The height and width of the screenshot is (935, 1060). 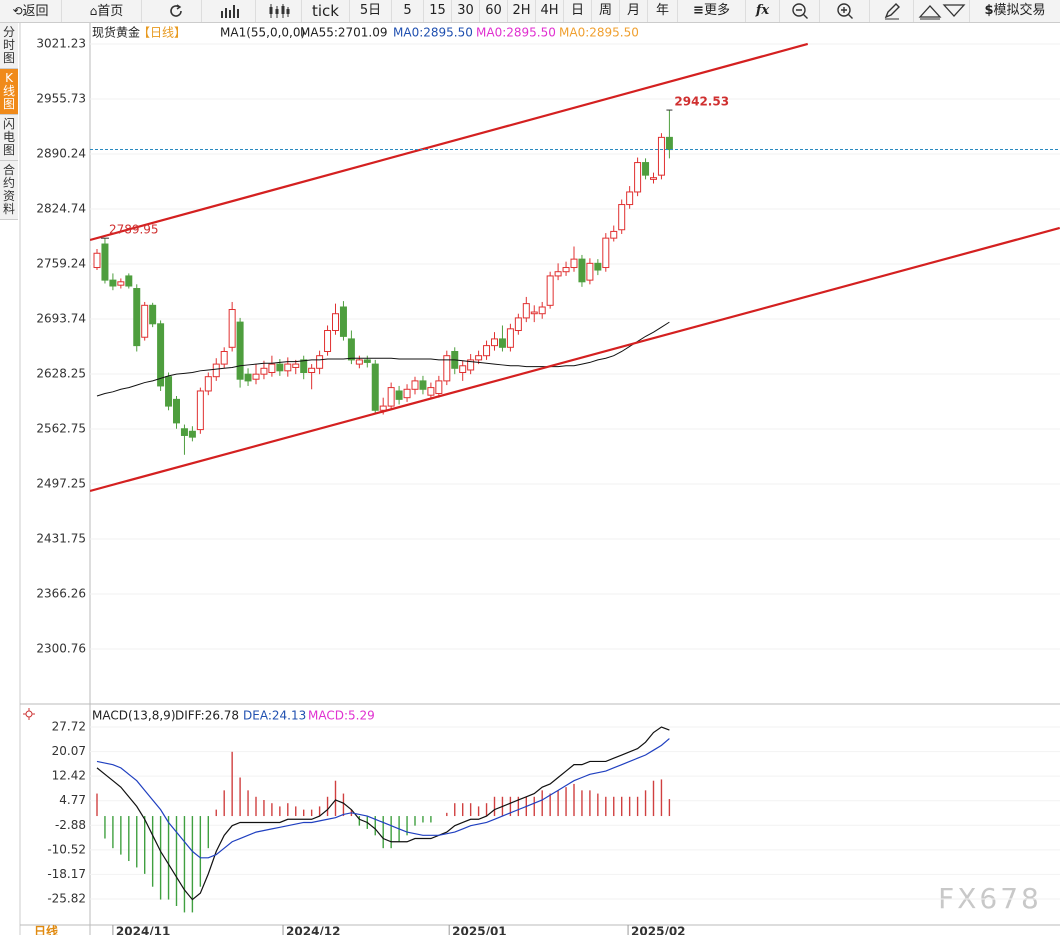 What do you see at coordinates (61, 428) in the screenshot?
I see `y-tick-label: 2562.75` at bounding box center [61, 428].